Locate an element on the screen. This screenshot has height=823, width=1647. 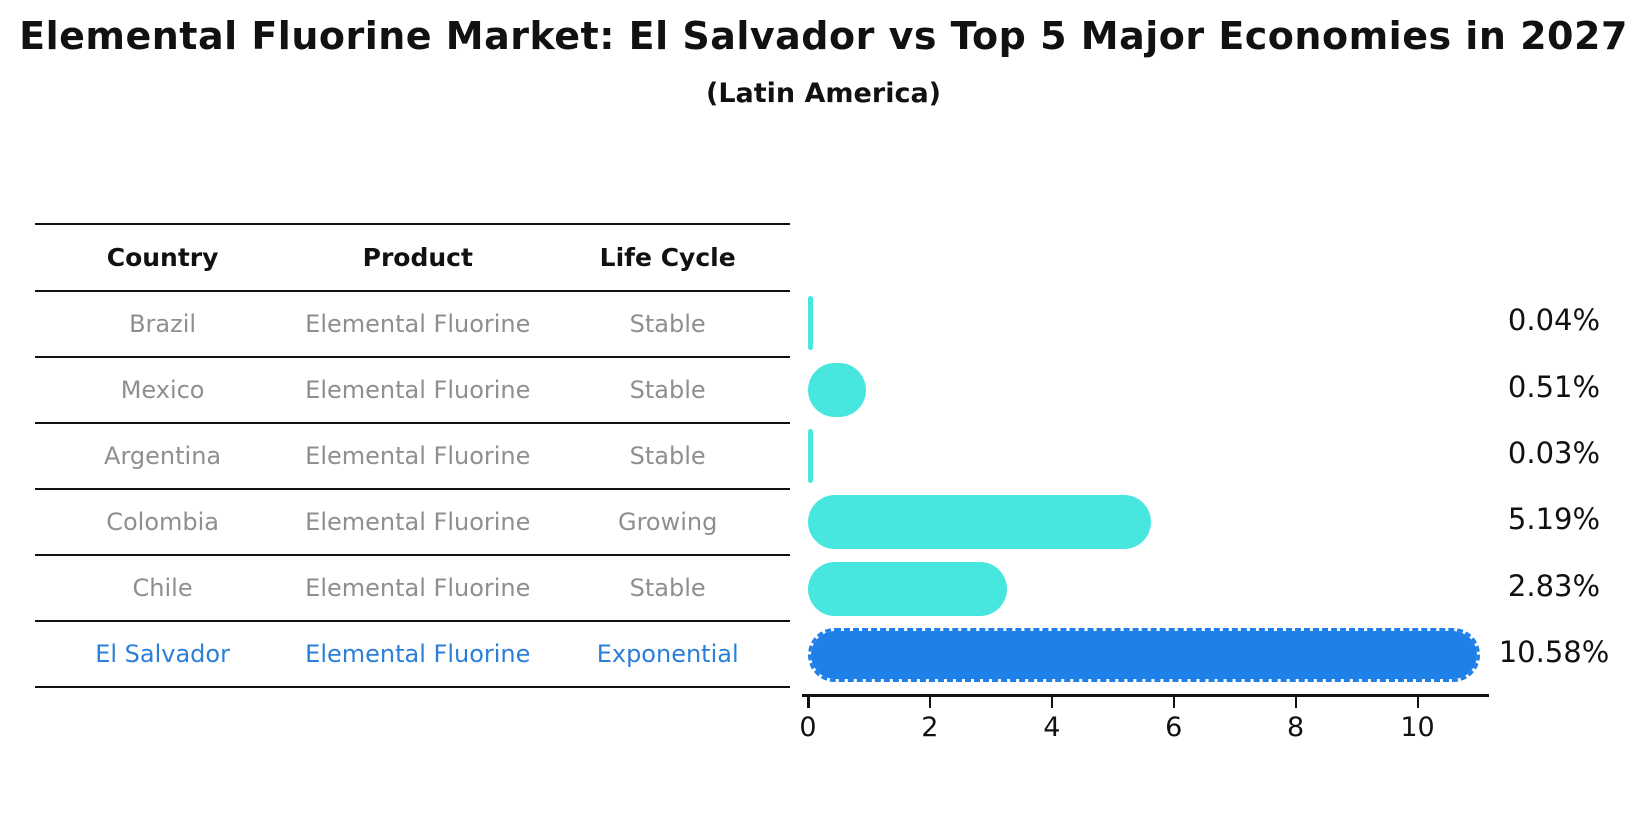
x-axis-tick-label: 4 is located at coordinates (1052, 727).